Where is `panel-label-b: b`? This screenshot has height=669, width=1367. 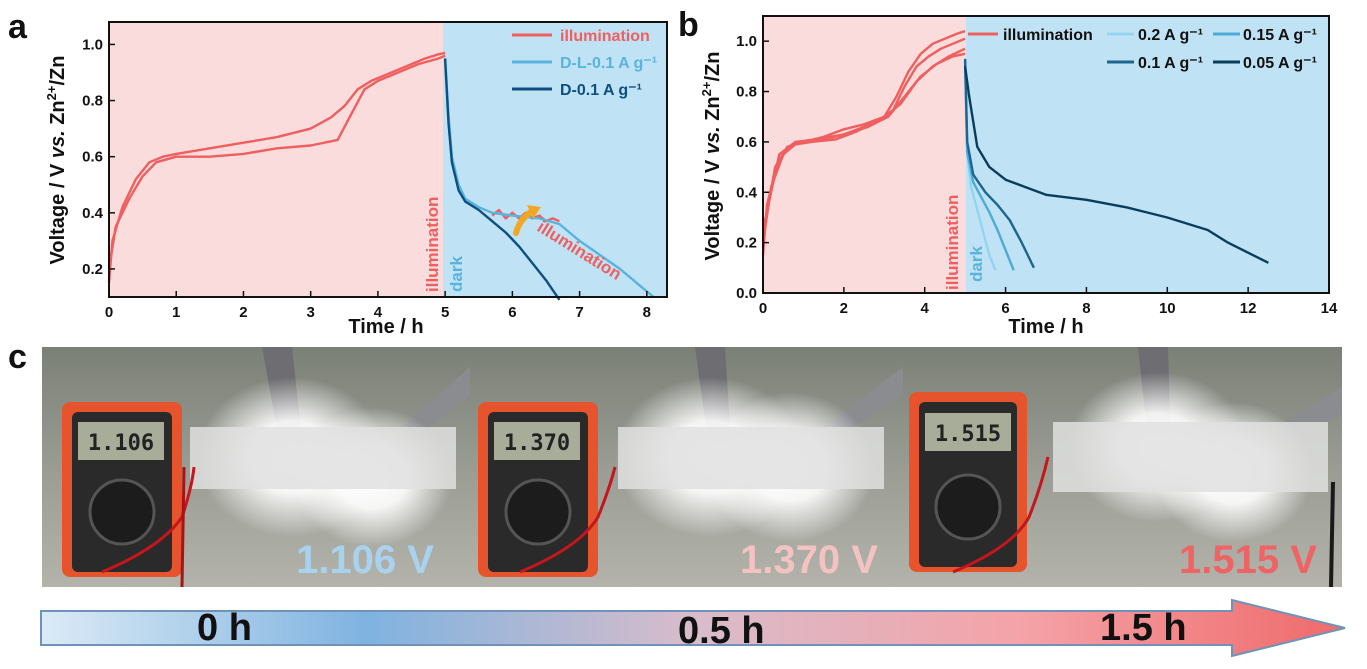
panel-label-b: b is located at coordinates (688, 25).